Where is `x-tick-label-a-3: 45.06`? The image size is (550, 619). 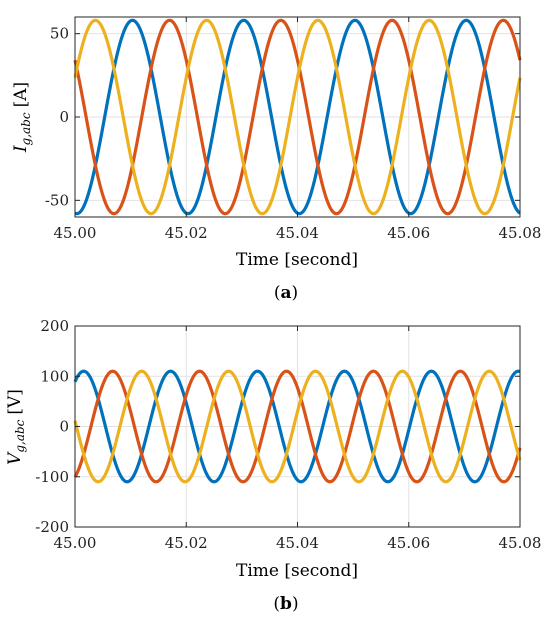 x-tick-label-a-3: 45.06 is located at coordinates (408, 233).